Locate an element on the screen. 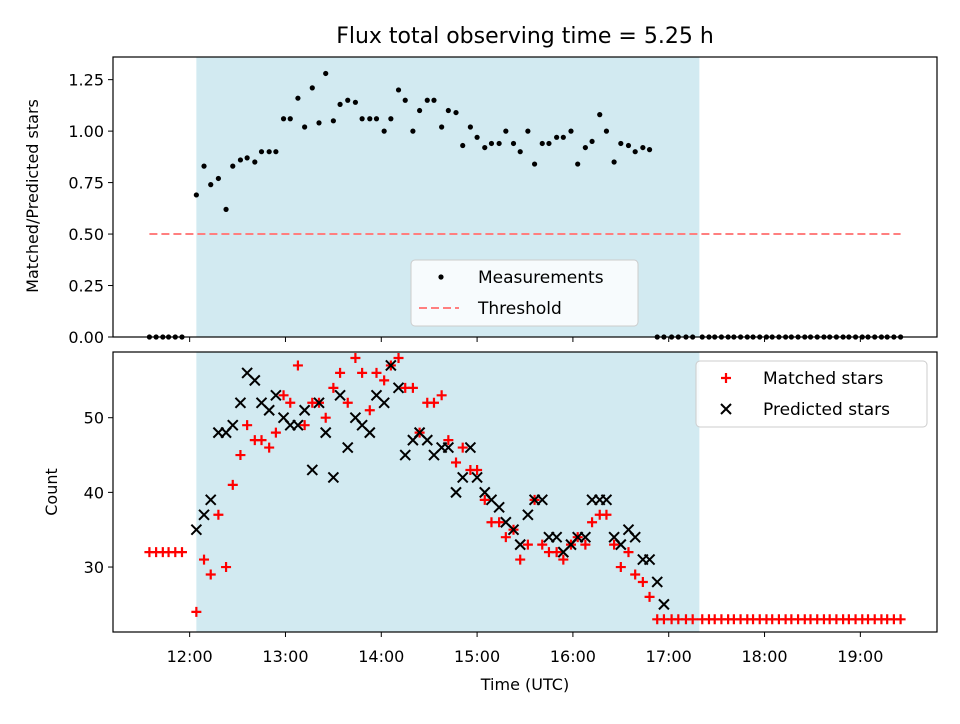  y-tick-label: 1.25 is located at coordinates (86, 80).